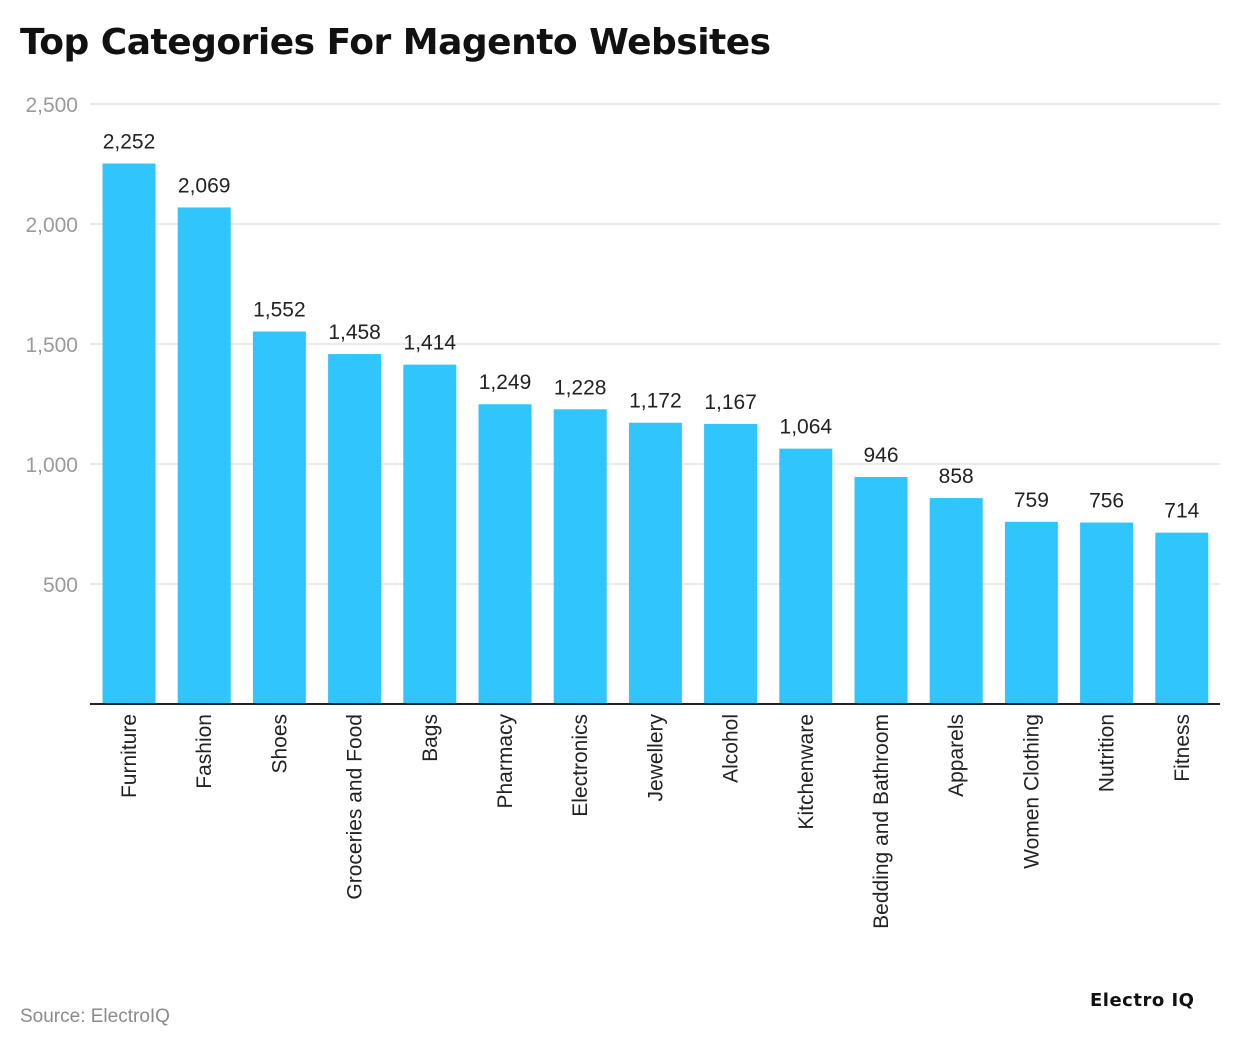  Describe the element at coordinates (1142, 1000) in the screenshot. I see `brand-logo: Electro IQ` at that location.